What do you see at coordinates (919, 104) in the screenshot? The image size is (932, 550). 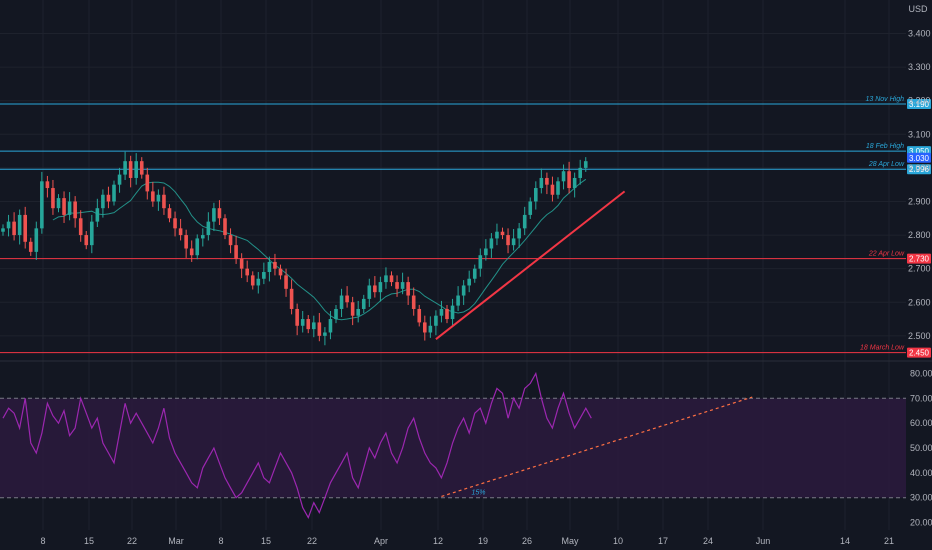 I see `level-price-text: 3.190` at bounding box center [919, 104].